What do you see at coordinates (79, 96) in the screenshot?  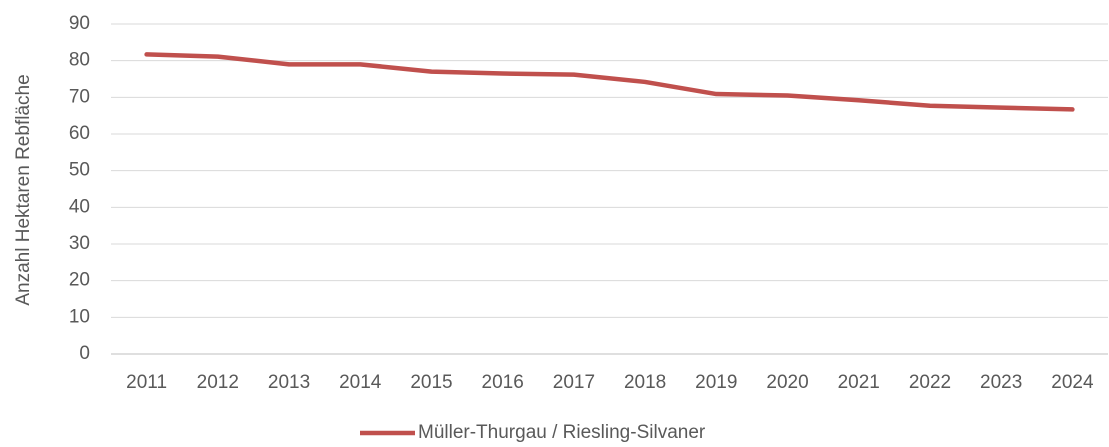 I see `y-tick-label: 70` at bounding box center [79, 96].